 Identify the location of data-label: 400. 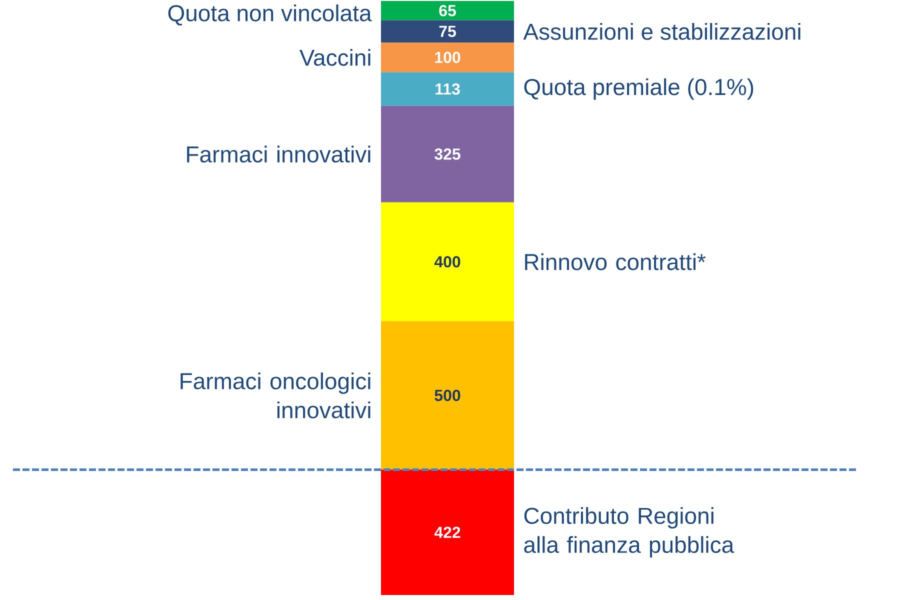
(447, 262).